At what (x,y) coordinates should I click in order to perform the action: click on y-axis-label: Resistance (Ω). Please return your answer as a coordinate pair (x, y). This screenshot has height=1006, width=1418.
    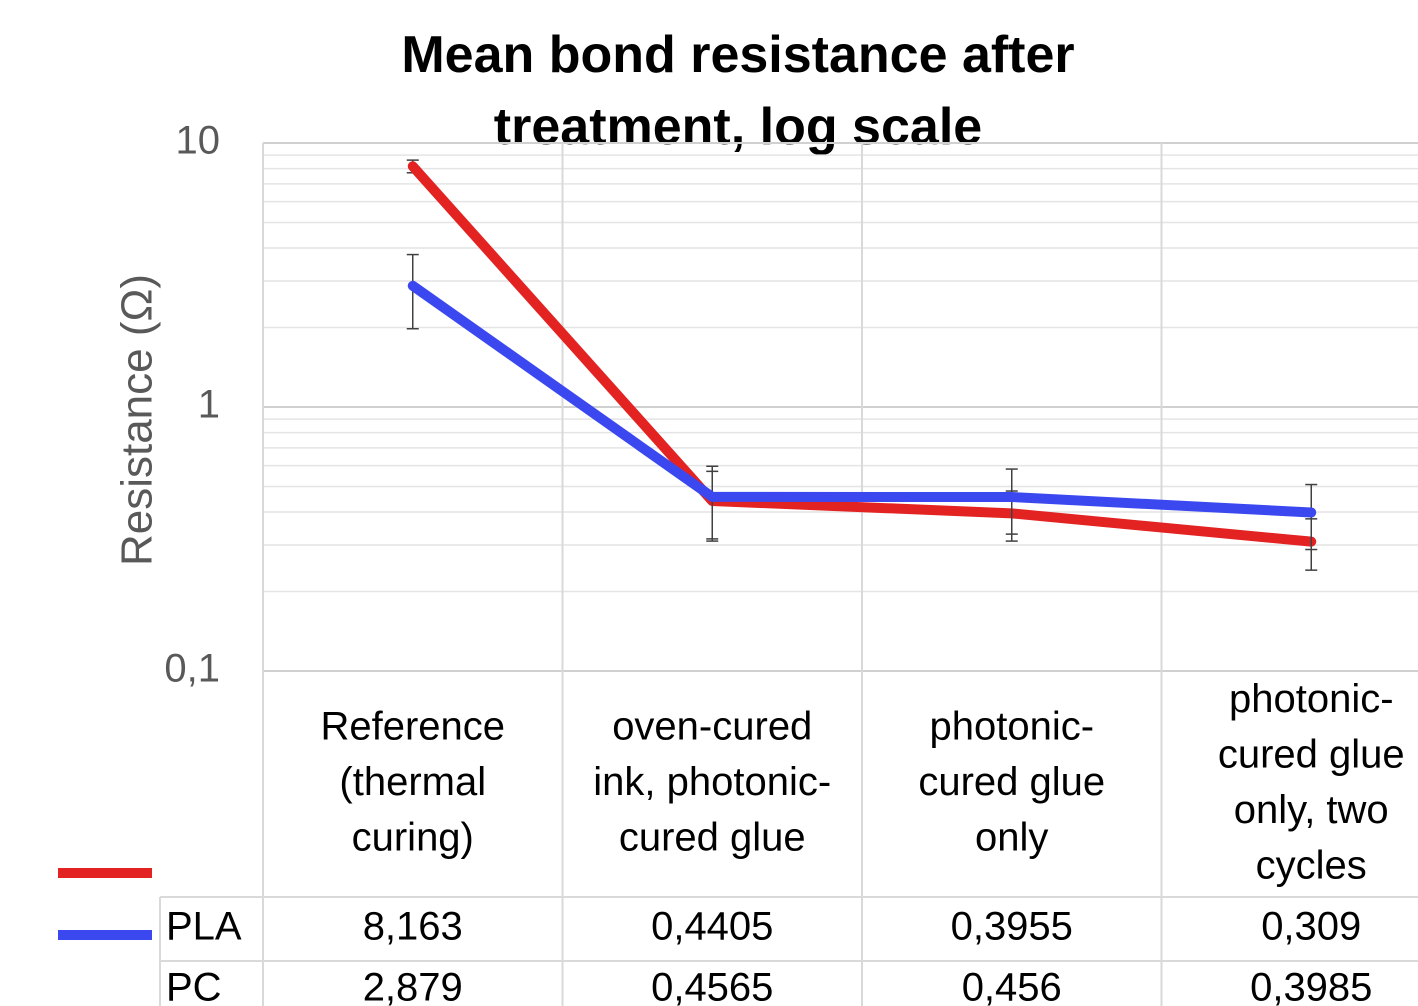
    Looking at the image, I should click on (137, 420).